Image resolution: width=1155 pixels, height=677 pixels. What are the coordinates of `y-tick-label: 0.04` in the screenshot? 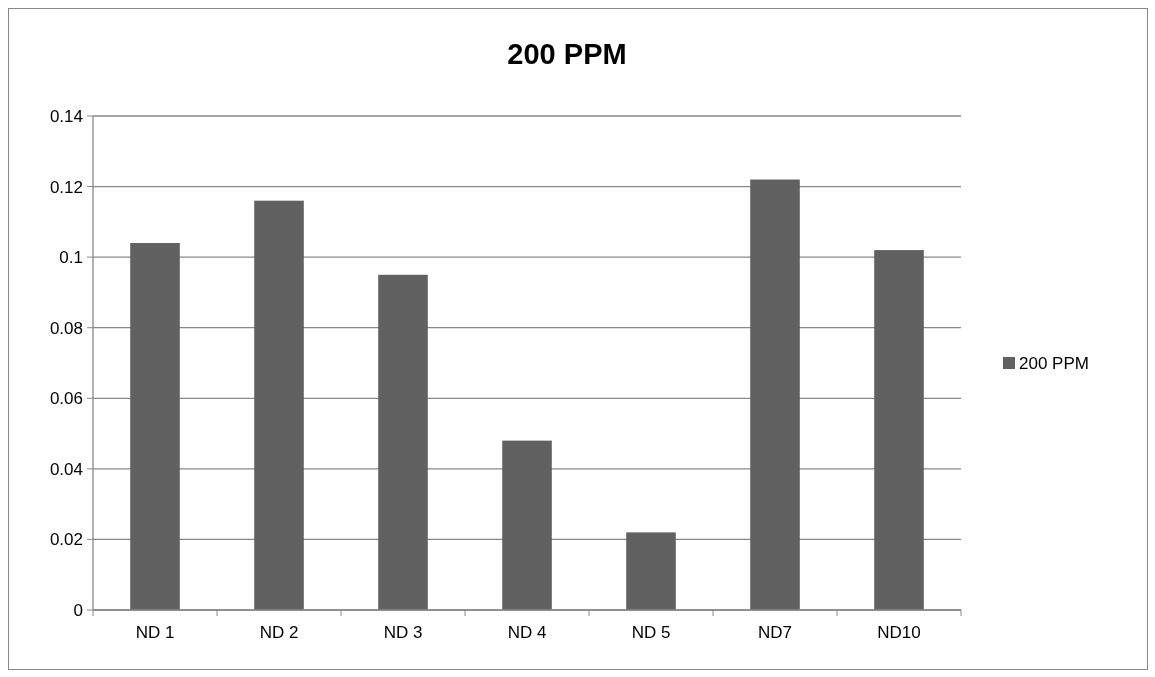 It's located at (66, 469).